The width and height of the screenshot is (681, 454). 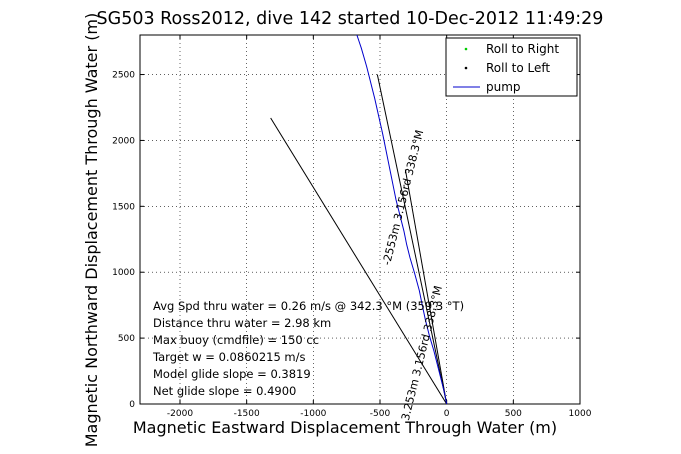 I want to click on legend-box, so click(x=511, y=67).